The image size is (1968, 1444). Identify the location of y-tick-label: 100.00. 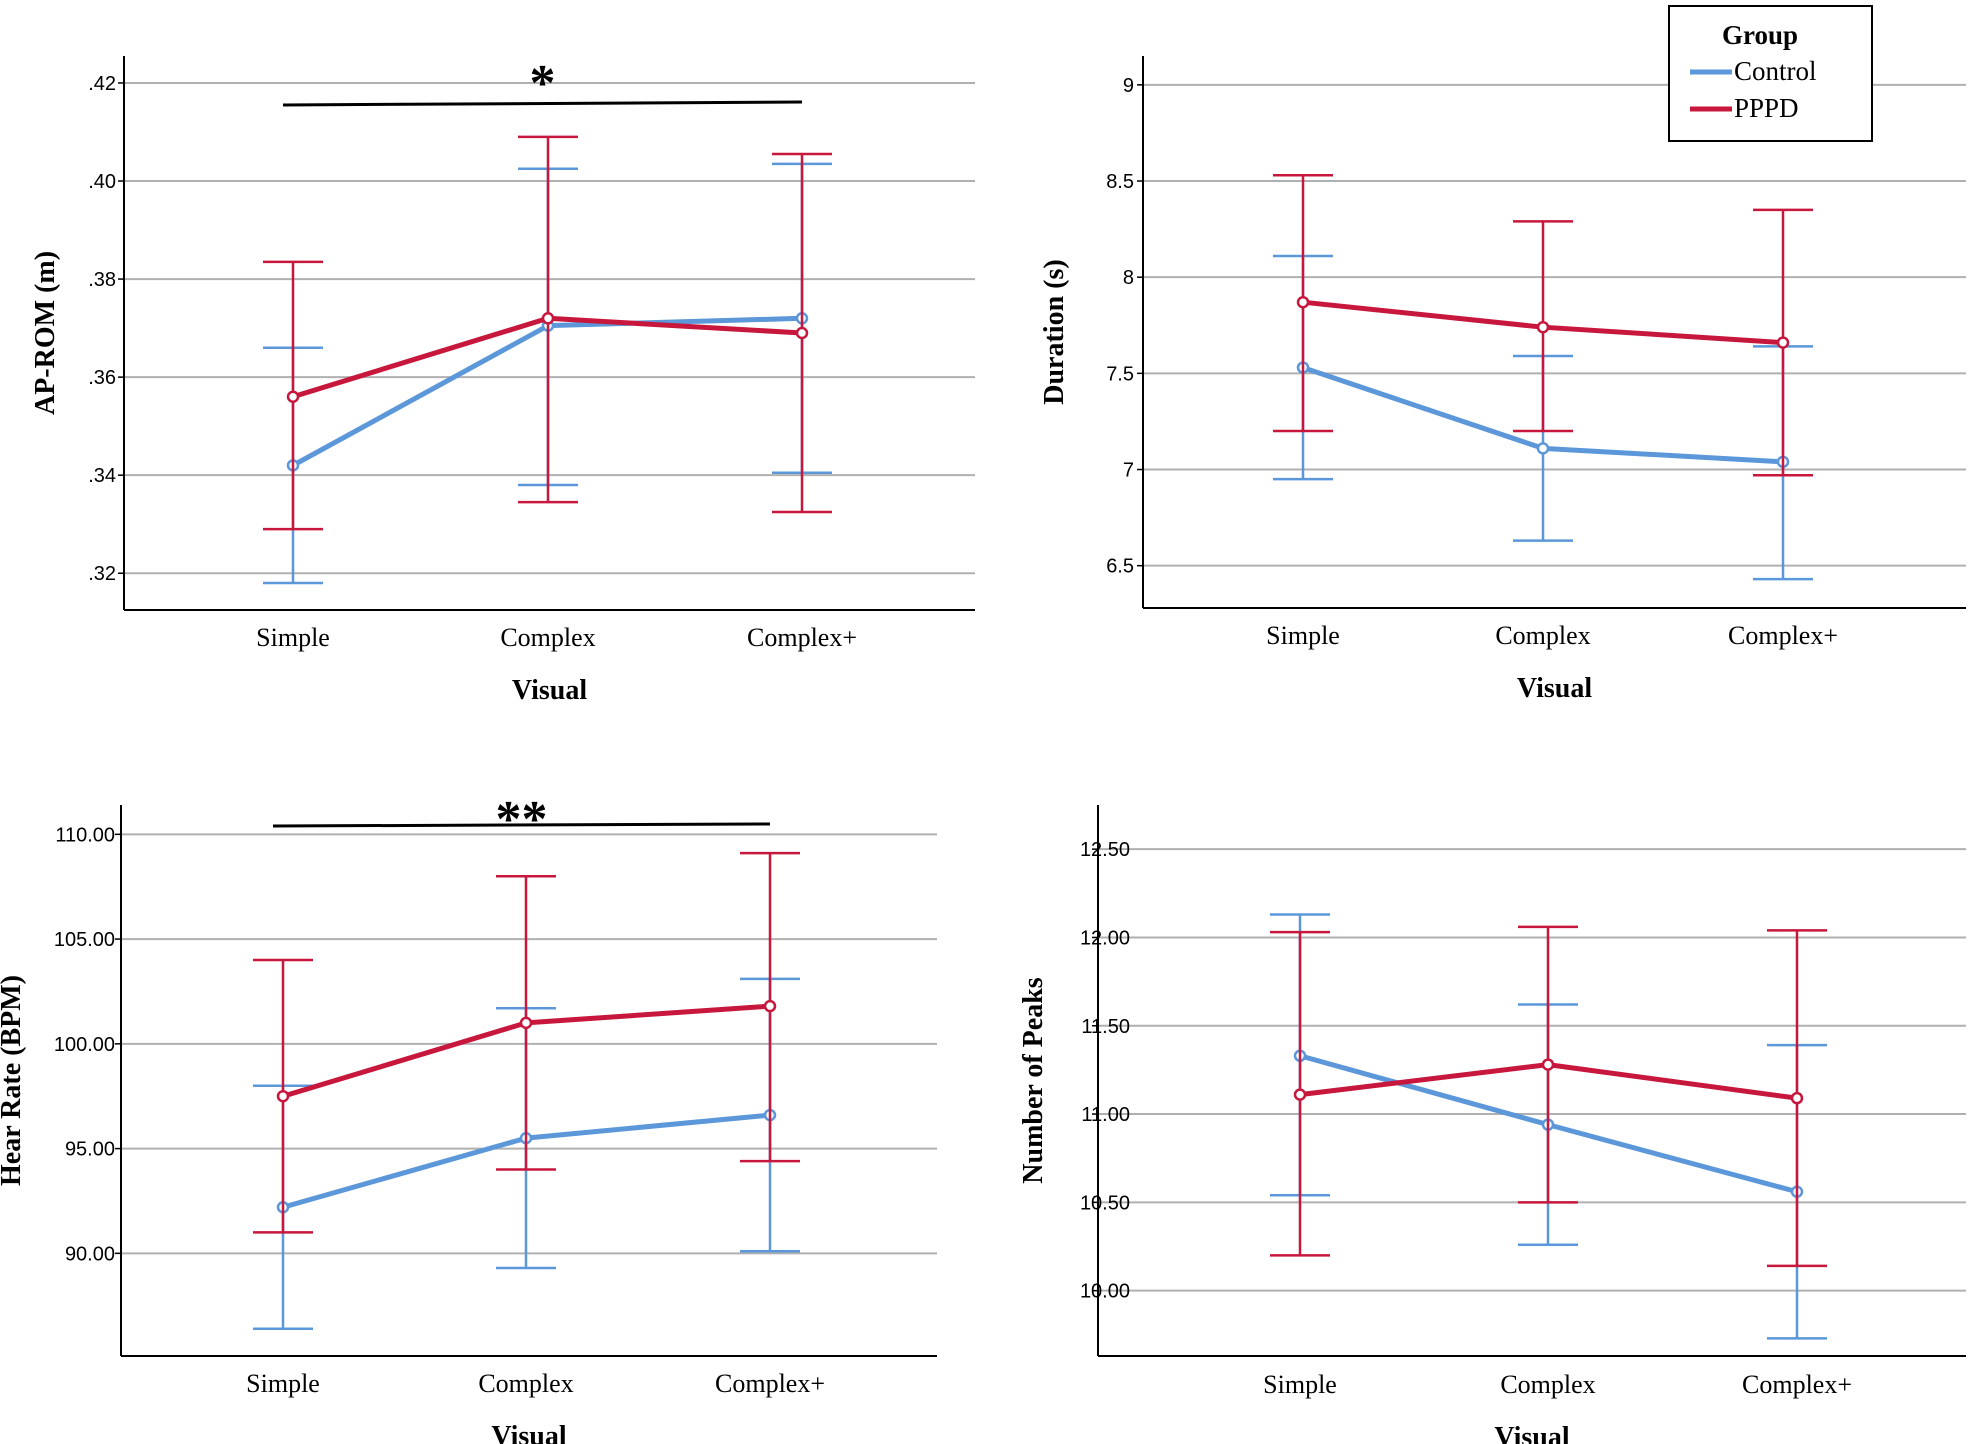
(84, 1045).